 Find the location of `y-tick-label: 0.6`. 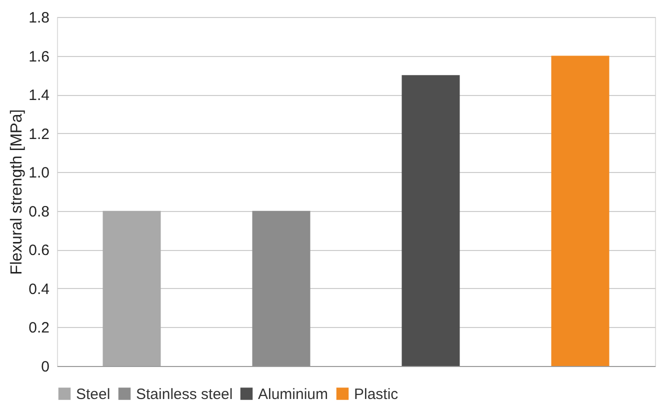

y-tick-label: 0.6 is located at coordinates (39, 251).